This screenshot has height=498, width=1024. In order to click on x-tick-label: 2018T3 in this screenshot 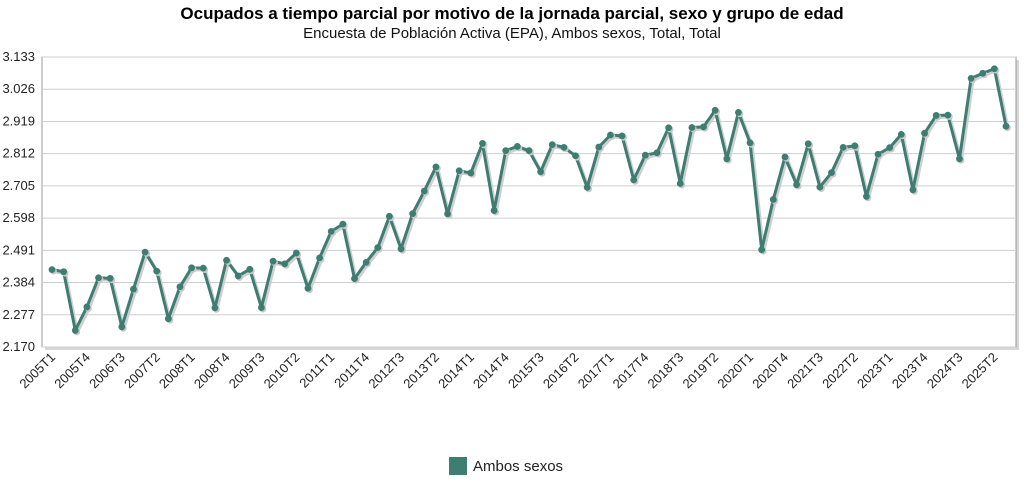, I will do `click(666, 371)`.